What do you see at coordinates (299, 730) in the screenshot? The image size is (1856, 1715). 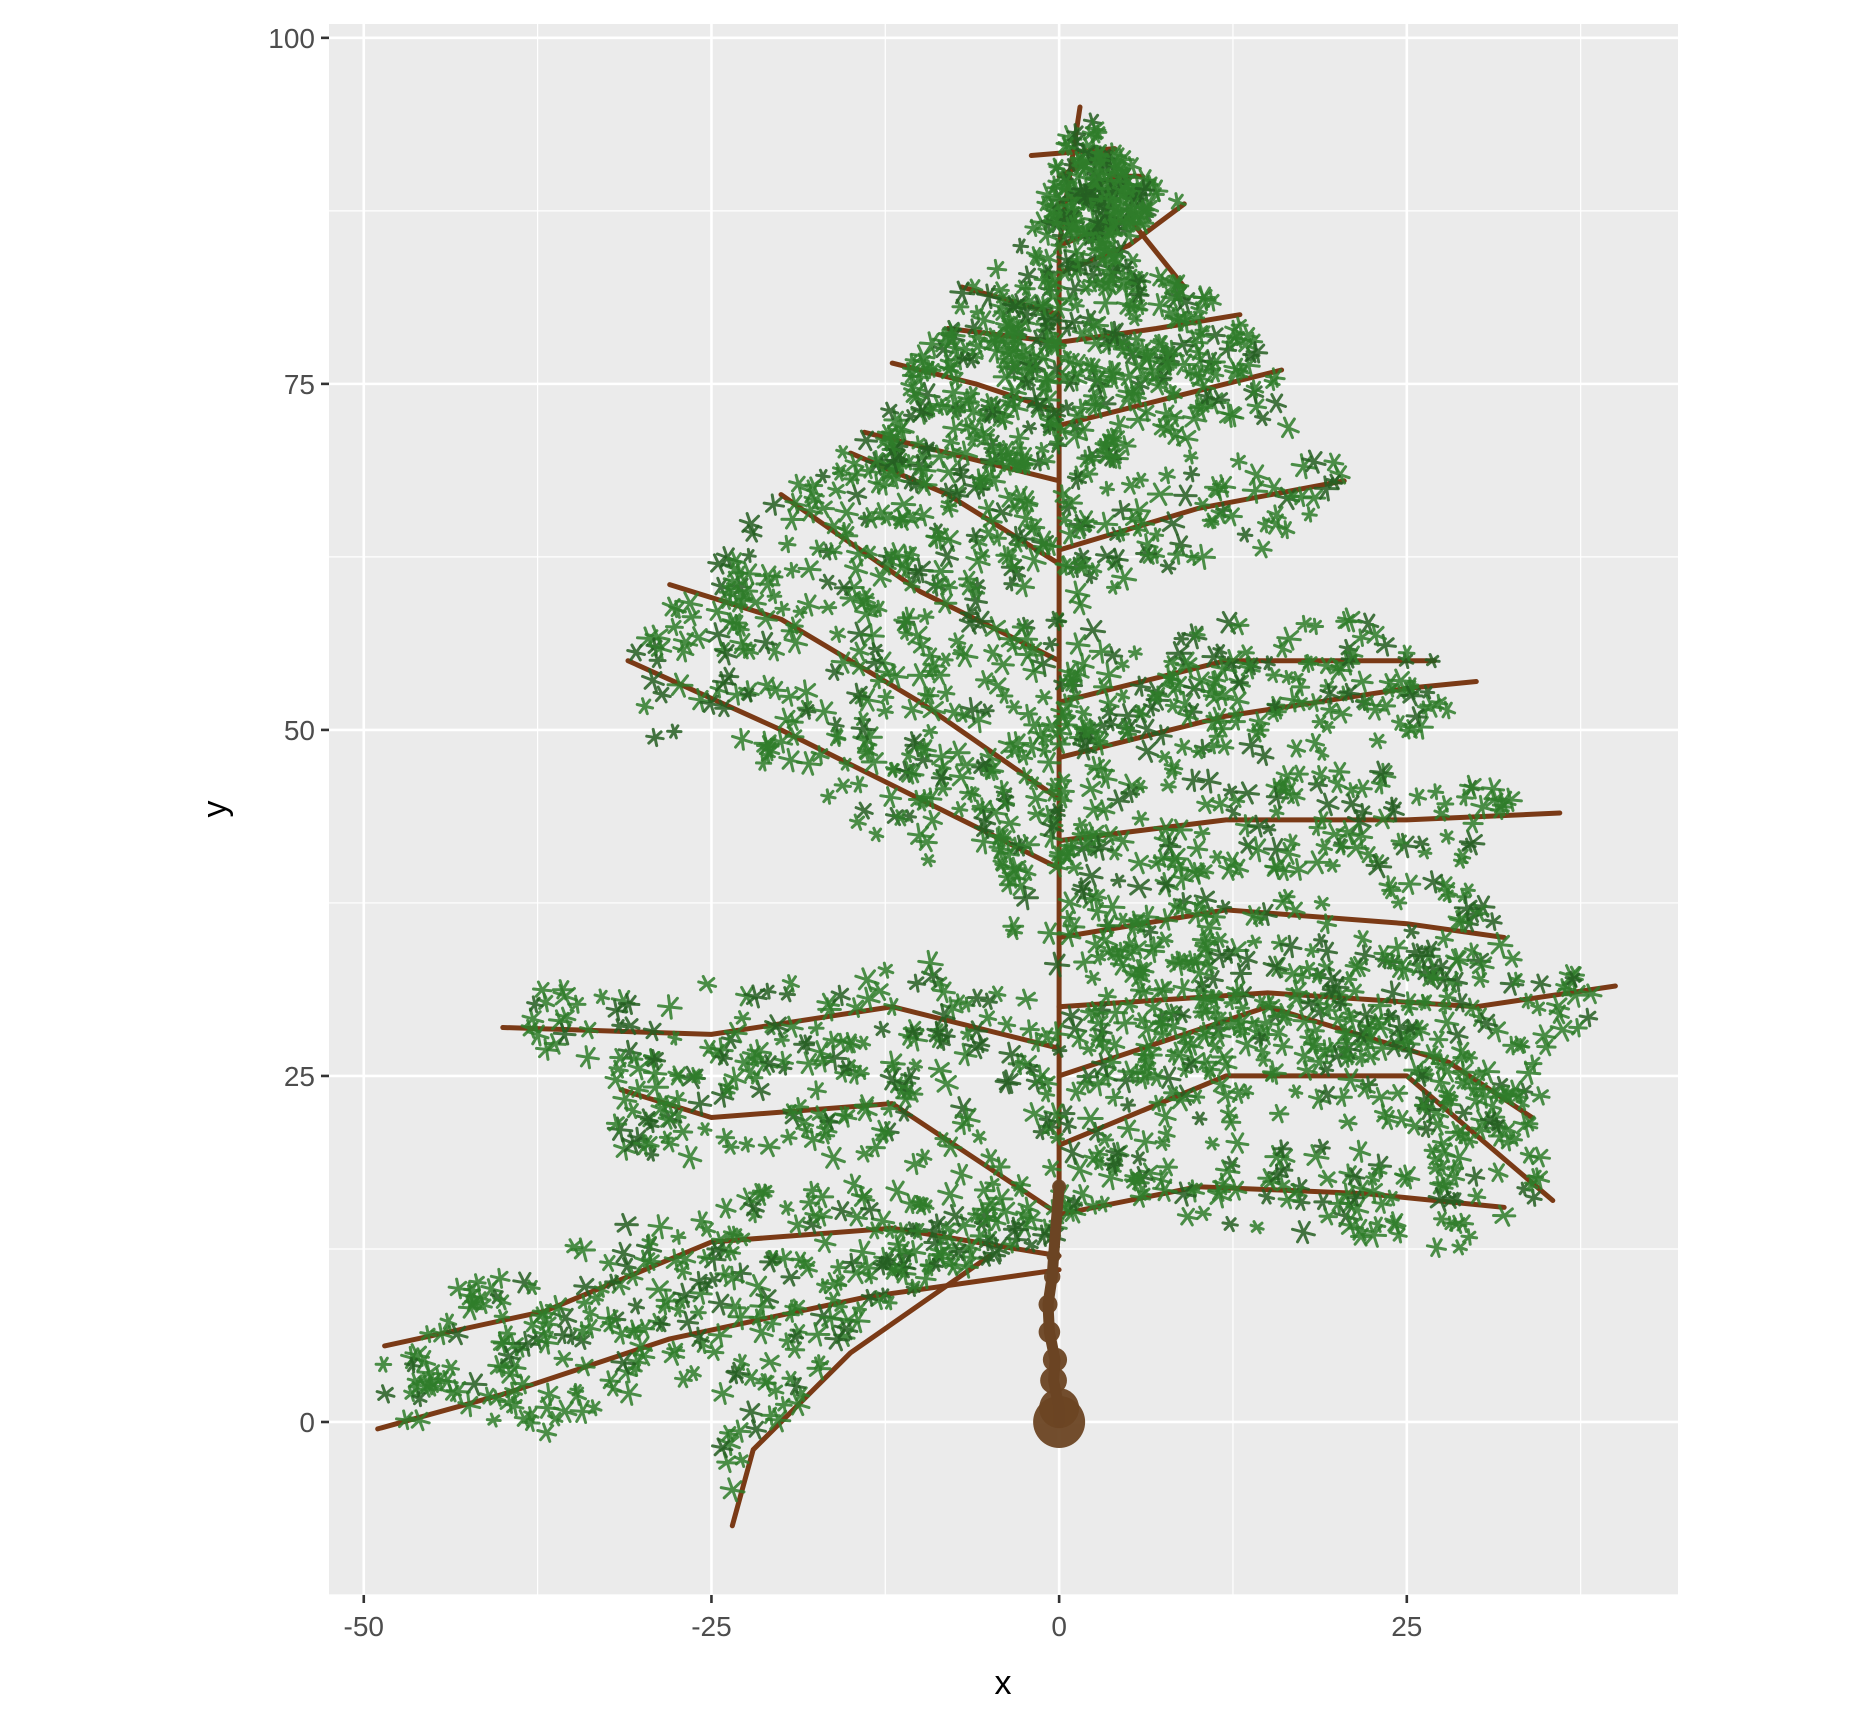 I see `y-tick-label: 50` at bounding box center [299, 730].